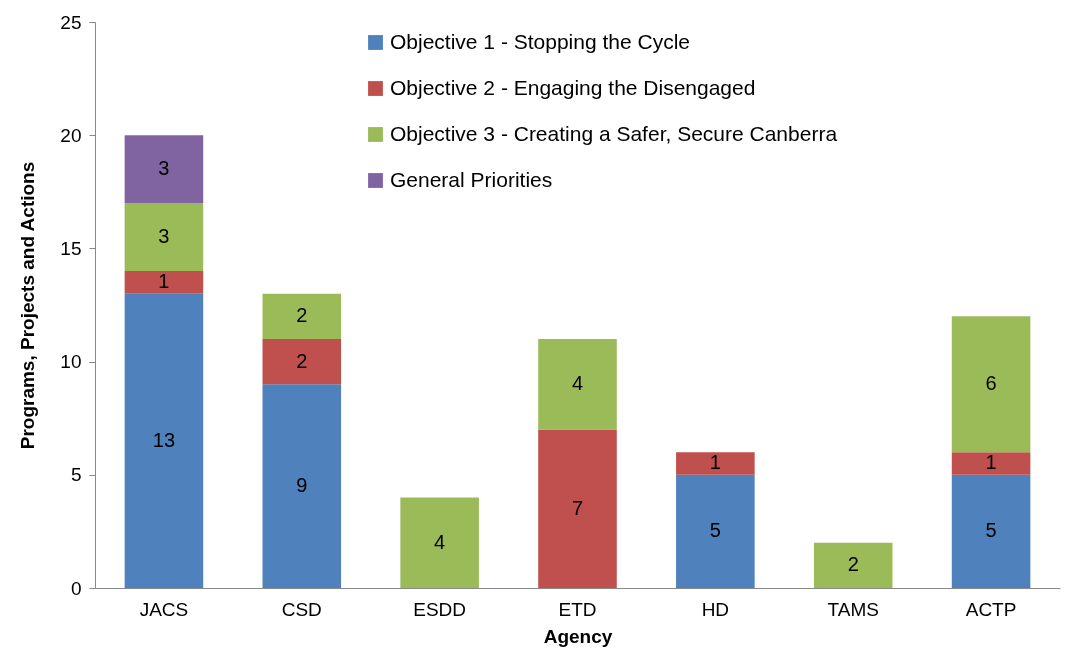 This screenshot has width=1077, height=666. I want to click on data-label: 13, so click(164, 439).